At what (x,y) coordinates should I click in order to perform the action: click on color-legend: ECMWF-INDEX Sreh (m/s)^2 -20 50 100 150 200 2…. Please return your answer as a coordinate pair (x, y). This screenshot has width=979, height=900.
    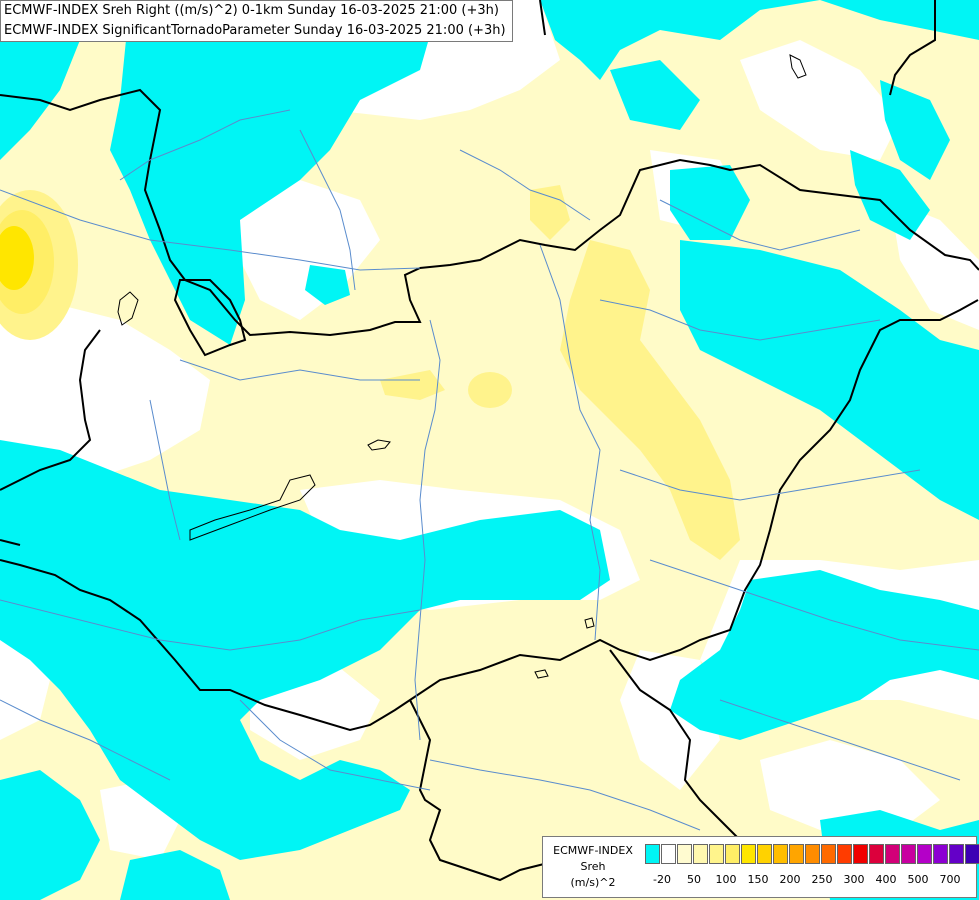
    Looking at the image, I should click on (760, 867).